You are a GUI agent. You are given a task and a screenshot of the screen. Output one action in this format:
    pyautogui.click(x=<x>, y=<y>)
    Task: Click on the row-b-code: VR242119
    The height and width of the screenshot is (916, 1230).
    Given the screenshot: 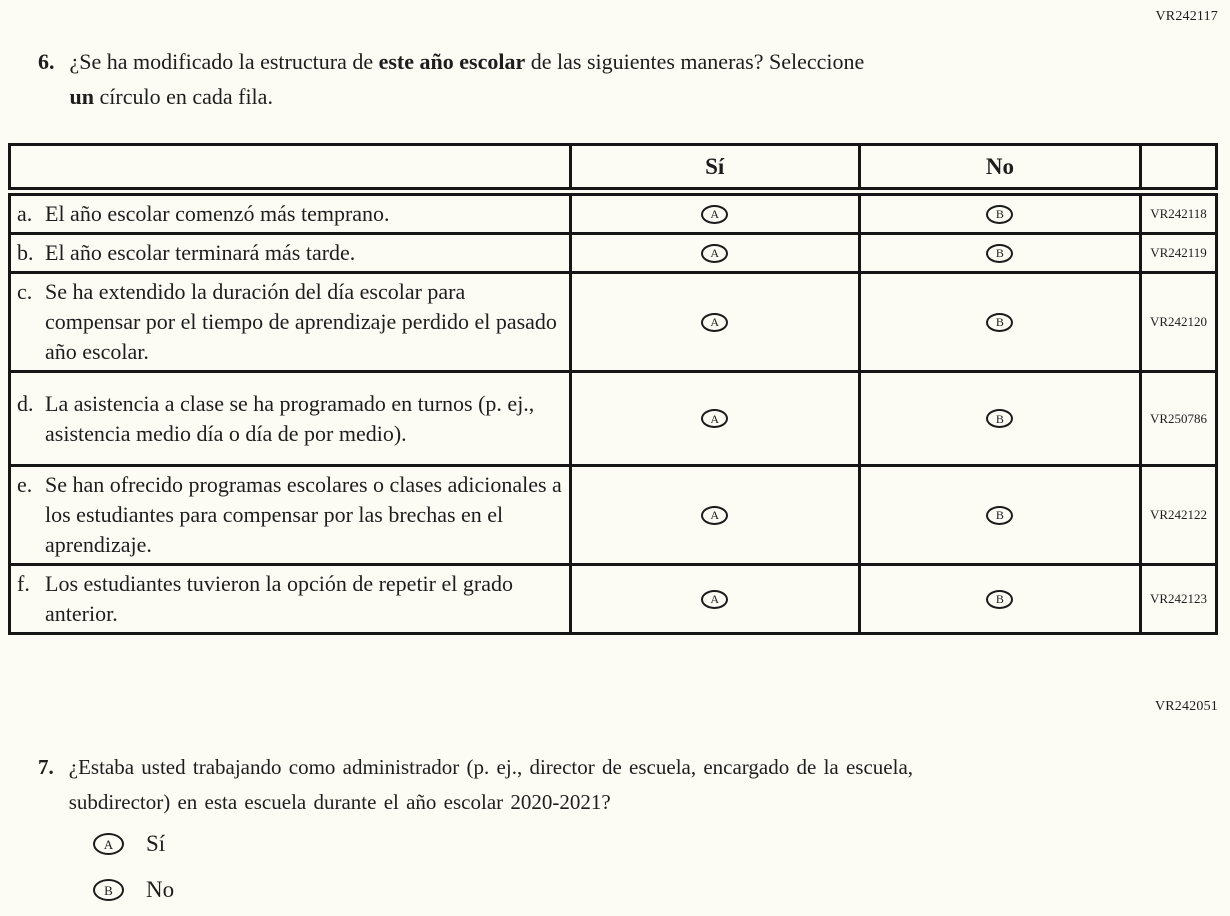 What is the action you would take?
    pyautogui.click(x=1178, y=253)
    